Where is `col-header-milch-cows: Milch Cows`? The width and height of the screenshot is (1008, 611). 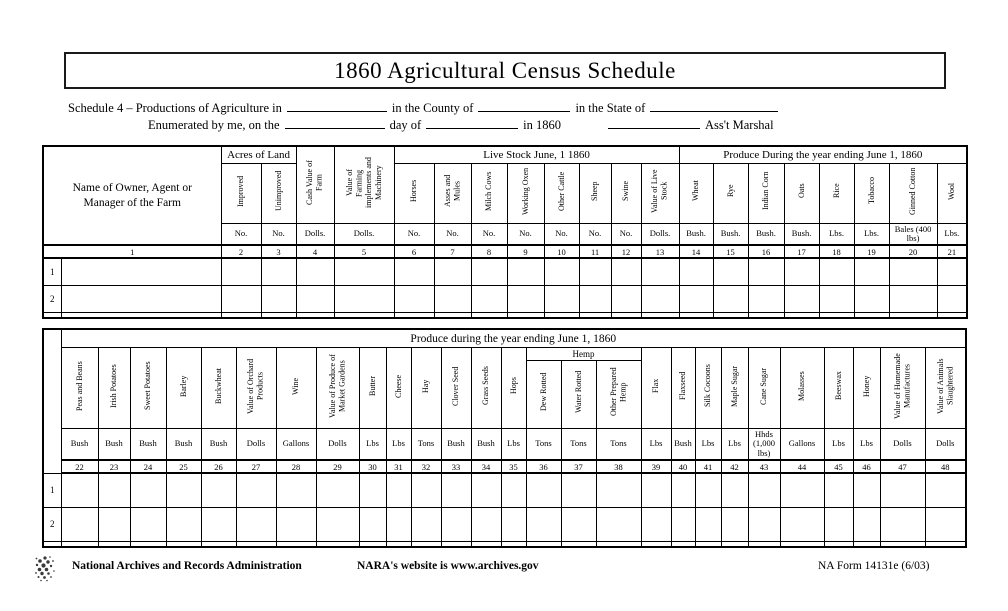
col-header-milch-cows: Milch Cows is located at coordinates (489, 193).